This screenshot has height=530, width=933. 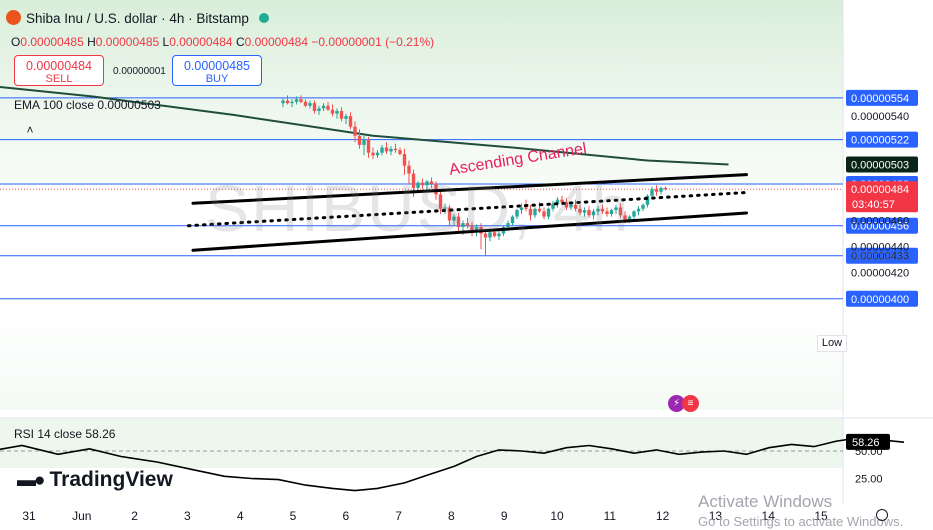 I want to click on x-axis-tick-label: 6, so click(x=345, y=516).